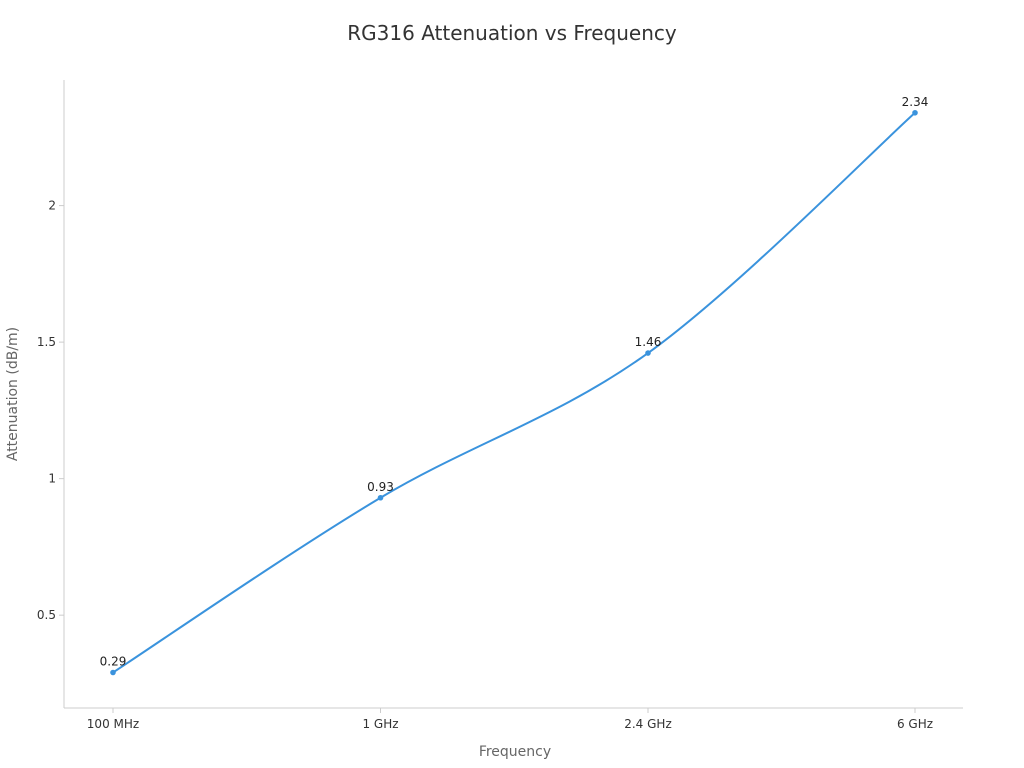  What do you see at coordinates (915, 102) in the screenshot?
I see `data-label: 2.34` at bounding box center [915, 102].